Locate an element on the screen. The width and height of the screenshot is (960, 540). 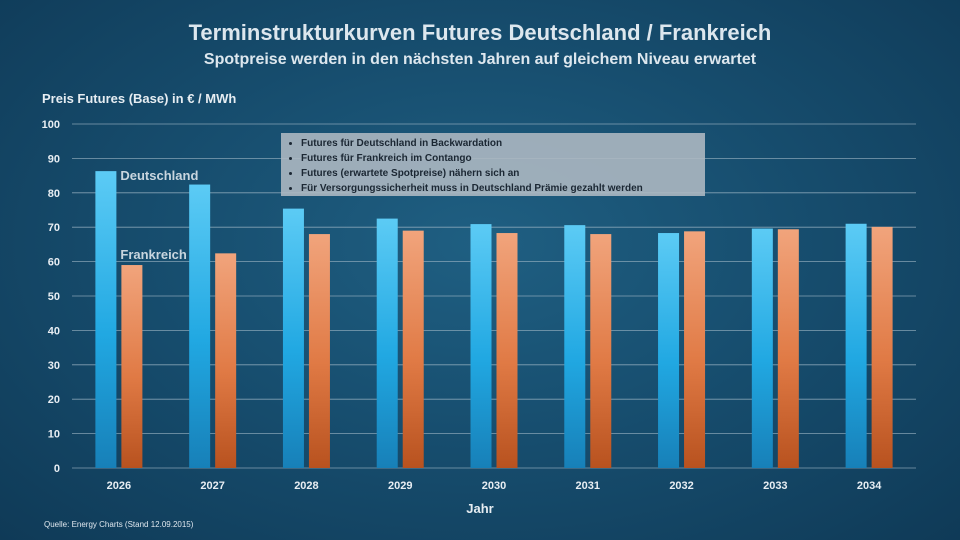
x-tick-label: 2026 is located at coordinates (119, 486).